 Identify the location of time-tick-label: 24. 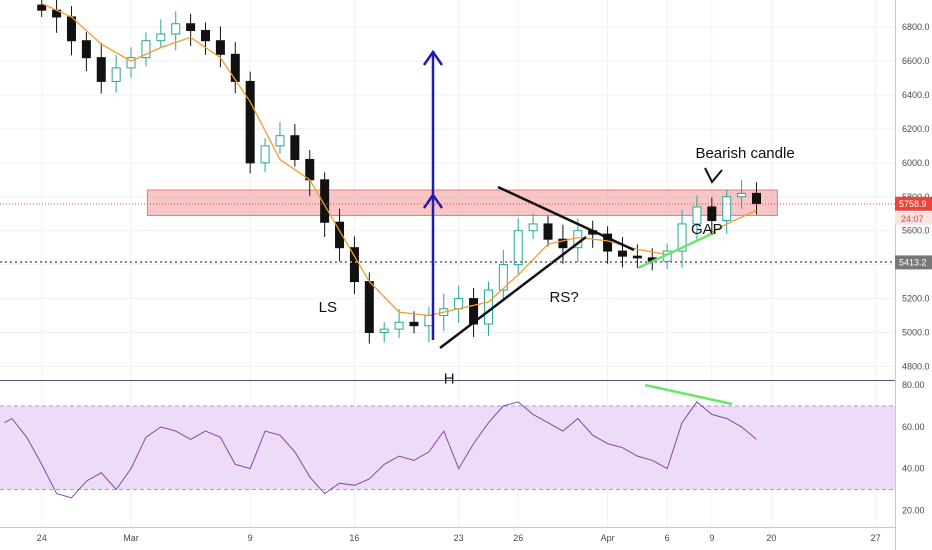
(42, 538).